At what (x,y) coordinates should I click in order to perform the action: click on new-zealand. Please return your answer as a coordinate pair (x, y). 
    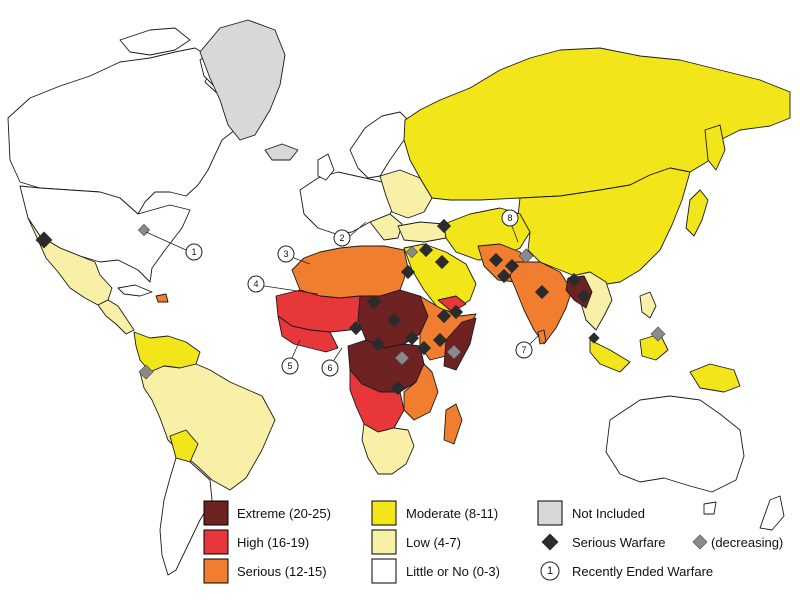
    Looking at the image, I should click on (772, 513).